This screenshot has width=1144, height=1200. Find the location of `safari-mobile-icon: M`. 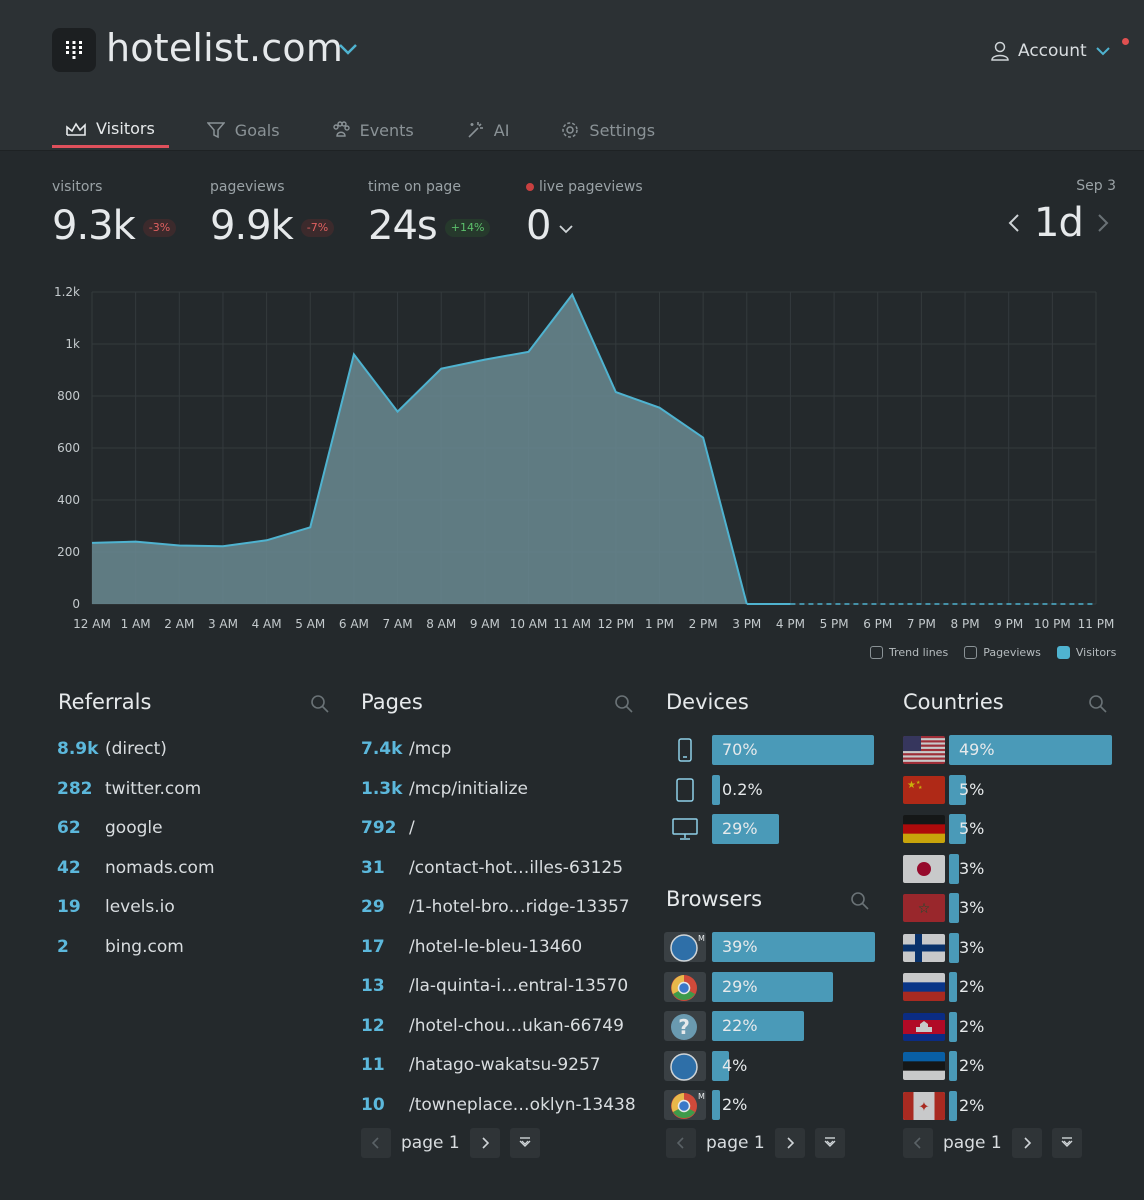

safari-mobile-icon: M is located at coordinates (685, 947).